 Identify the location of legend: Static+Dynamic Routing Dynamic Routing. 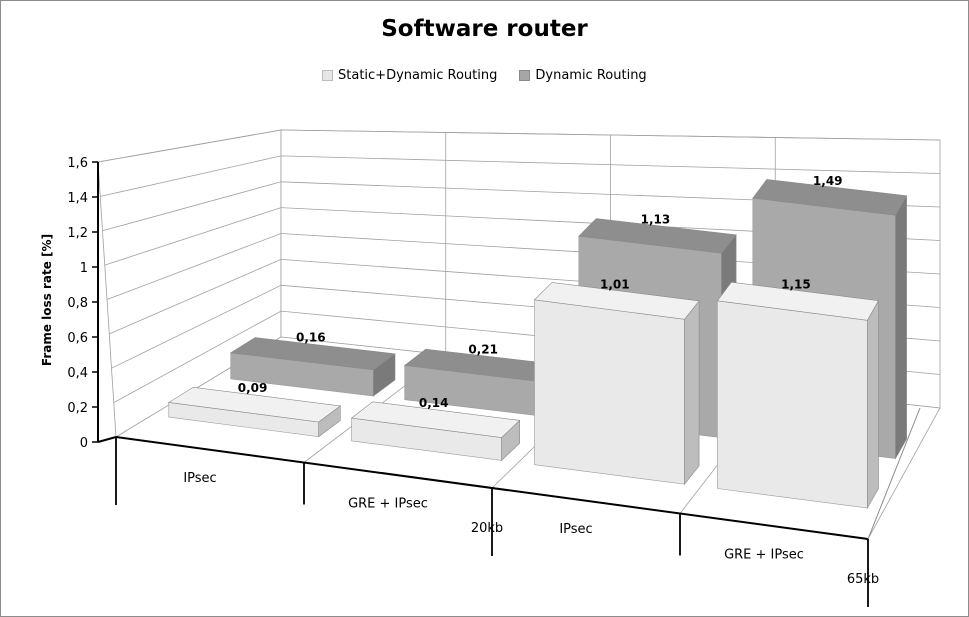
(484, 75).